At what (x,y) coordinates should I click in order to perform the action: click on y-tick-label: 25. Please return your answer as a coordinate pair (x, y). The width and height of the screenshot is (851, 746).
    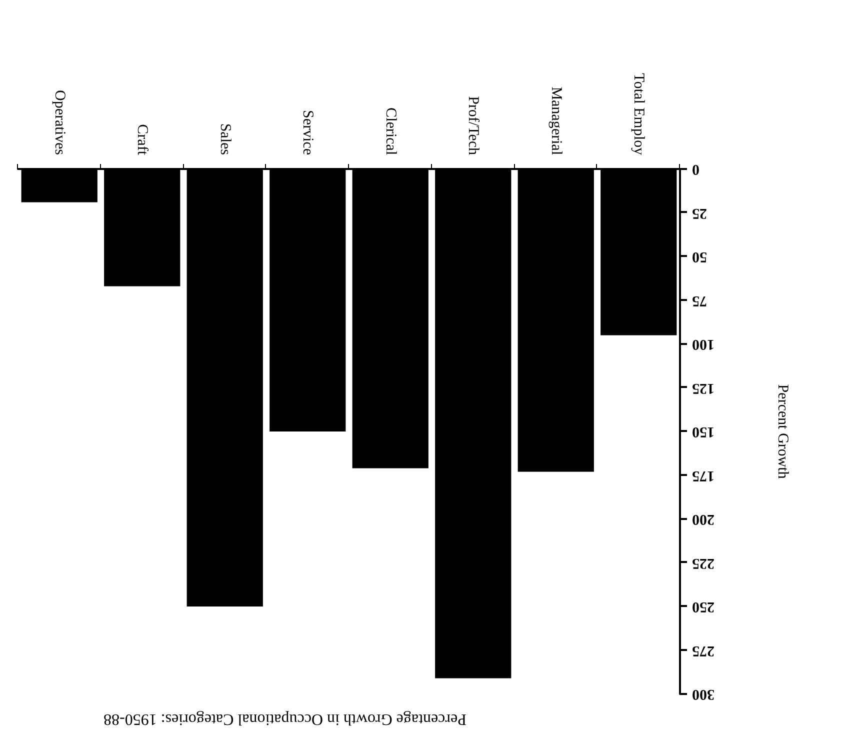
    Looking at the image, I should click on (699, 212).